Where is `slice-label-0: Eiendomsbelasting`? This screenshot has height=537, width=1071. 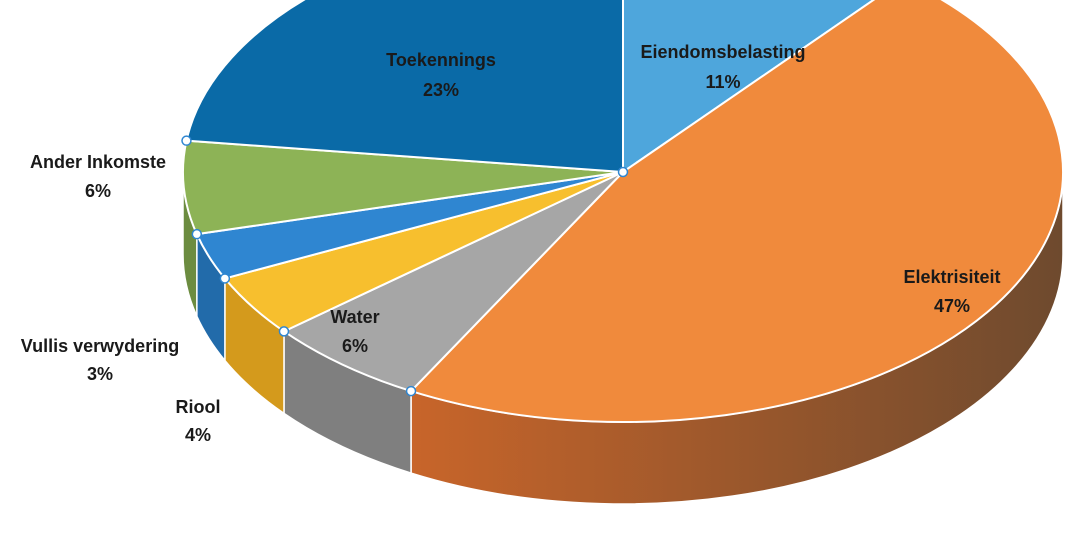
slice-label-0: Eiendomsbelasting is located at coordinates (722, 52).